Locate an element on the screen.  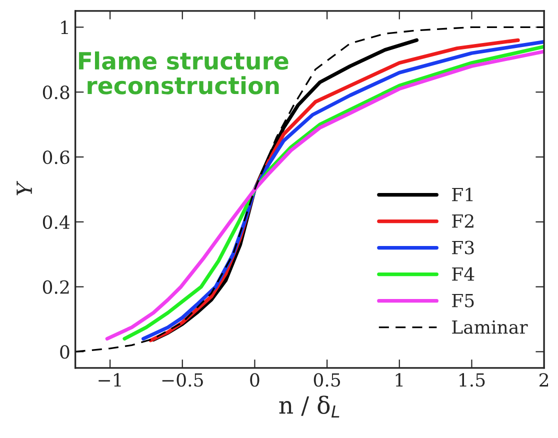
x-axis-title: n / δ$_{L}$ is located at coordinates (309, 407).